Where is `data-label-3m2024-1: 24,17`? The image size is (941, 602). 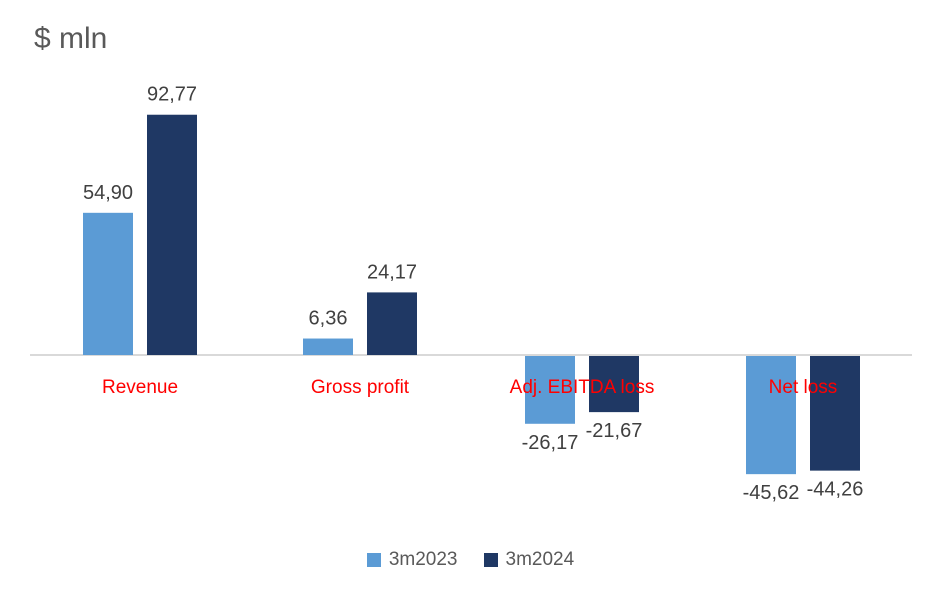
data-label-3m2024-1: 24,17 is located at coordinates (392, 272).